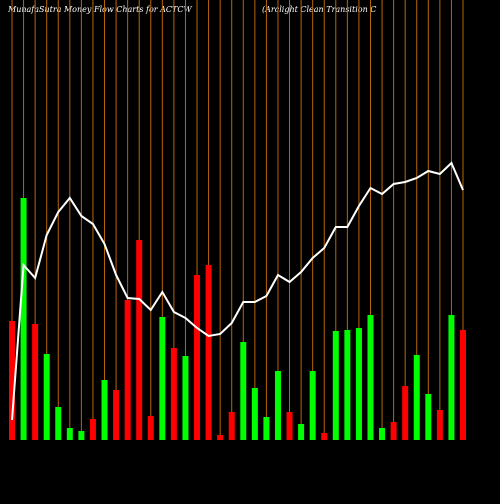 The height and width of the screenshot is (504, 500). Describe the element at coordinates (319, 9) in the screenshot. I see `chart-subtitle: (Arclight Clean Transition C` at that location.